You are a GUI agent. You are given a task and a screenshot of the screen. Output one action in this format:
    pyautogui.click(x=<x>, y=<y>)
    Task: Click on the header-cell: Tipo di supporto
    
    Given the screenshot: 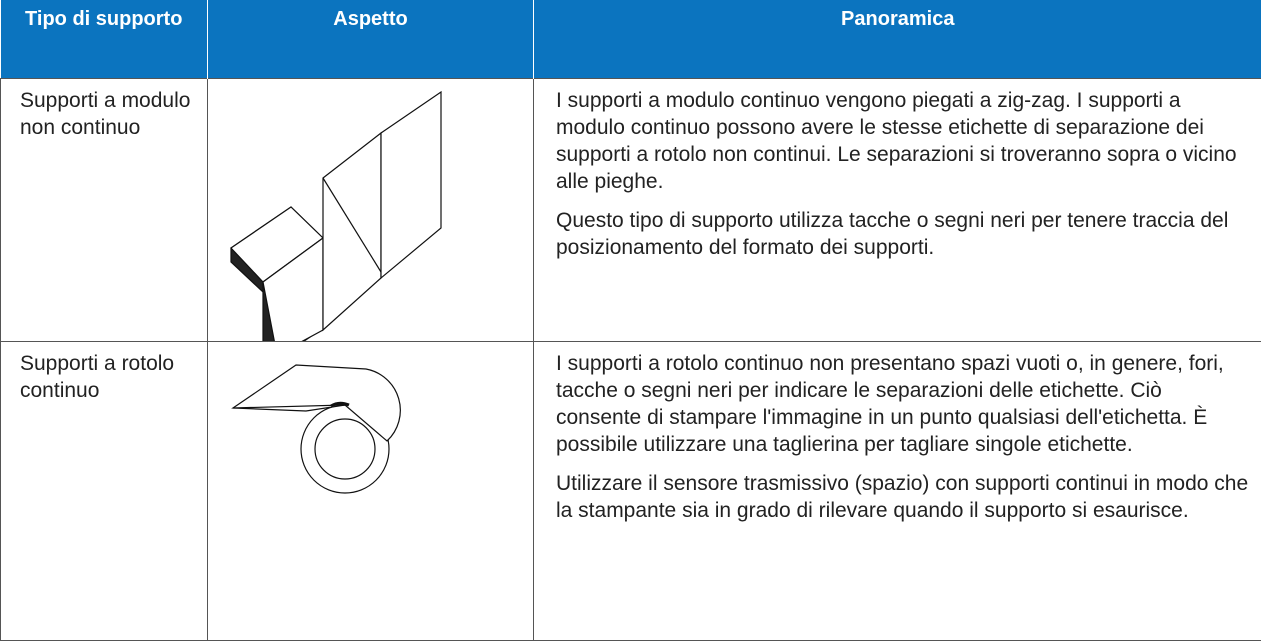 What is the action you would take?
    pyautogui.click(x=104, y=39)
    